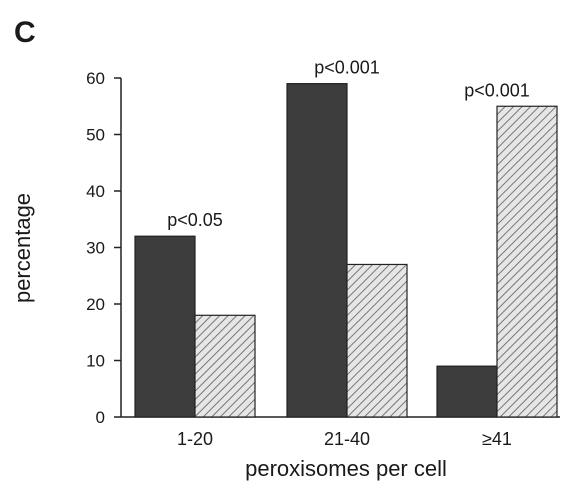 The height and width of the screenshot is (489, 571). I want to click on y-axis-title: percentage, so click(22, 248).